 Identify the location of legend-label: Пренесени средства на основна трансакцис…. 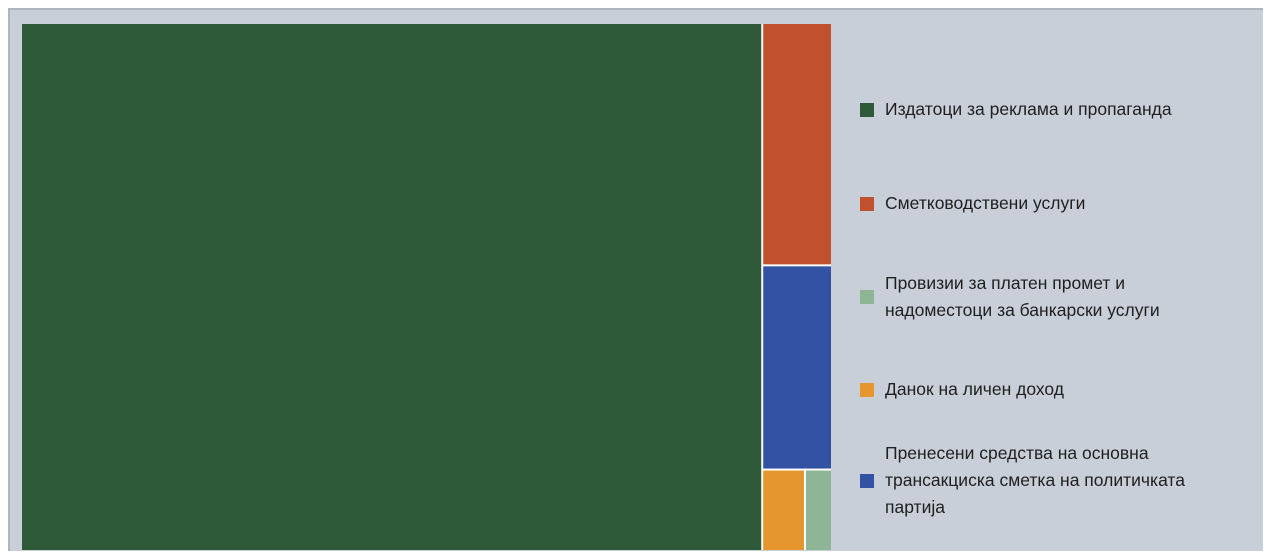
(1035, 480).